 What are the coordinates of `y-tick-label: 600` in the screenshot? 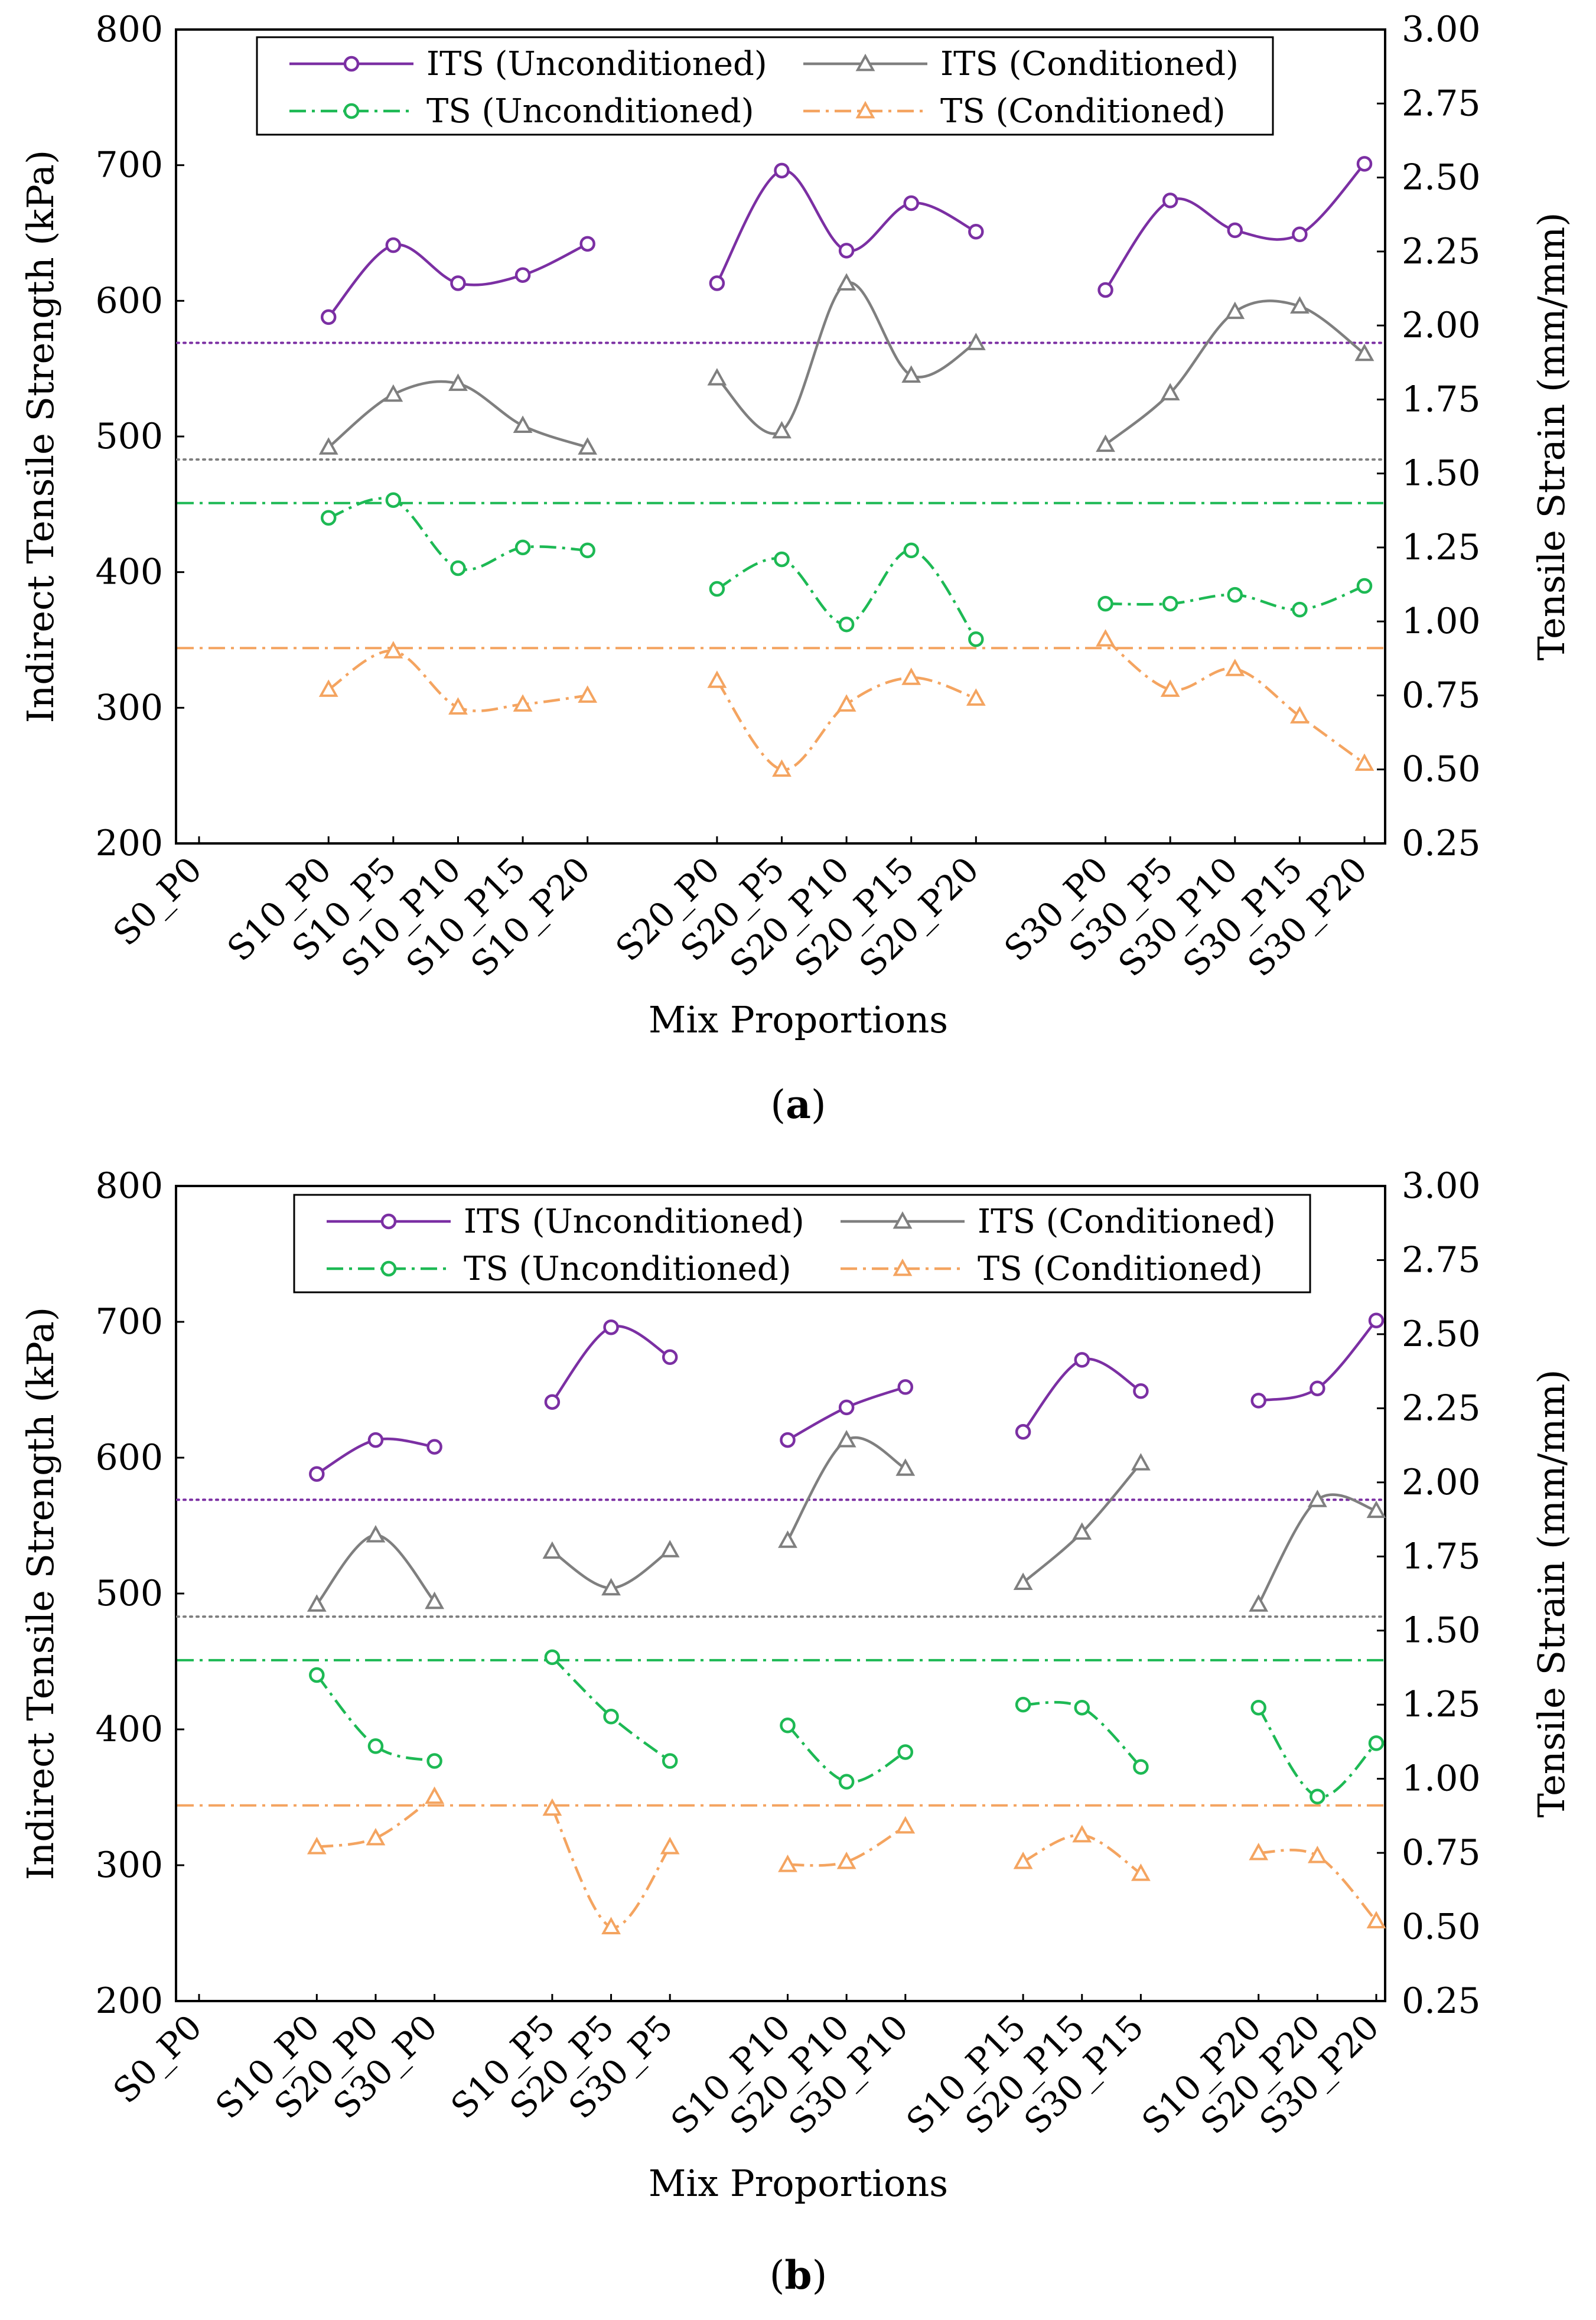 It's located at (129, 301).